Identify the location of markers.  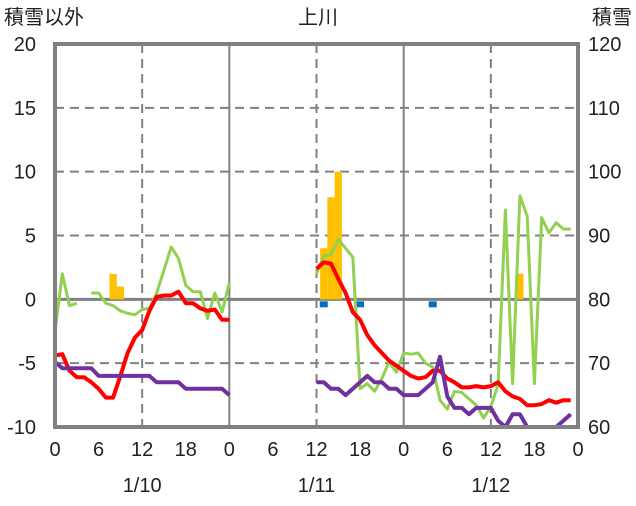
(378, 304).